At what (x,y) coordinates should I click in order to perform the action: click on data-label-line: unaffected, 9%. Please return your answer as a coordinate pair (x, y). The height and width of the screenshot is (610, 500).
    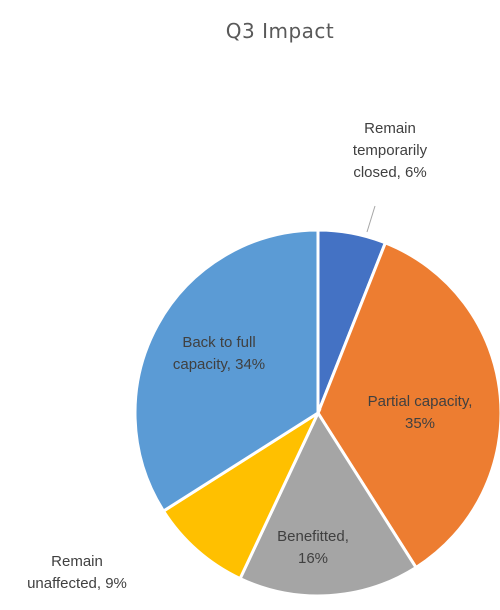
    Looking at the image, I should click on (77, 583).